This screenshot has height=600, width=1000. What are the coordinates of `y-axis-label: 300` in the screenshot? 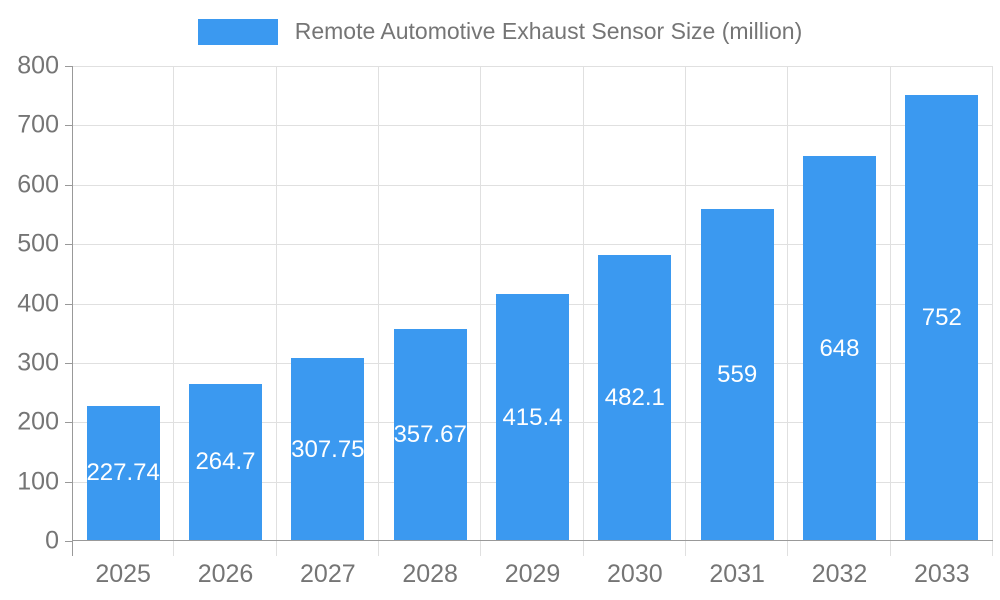 It's located at (38, 362).